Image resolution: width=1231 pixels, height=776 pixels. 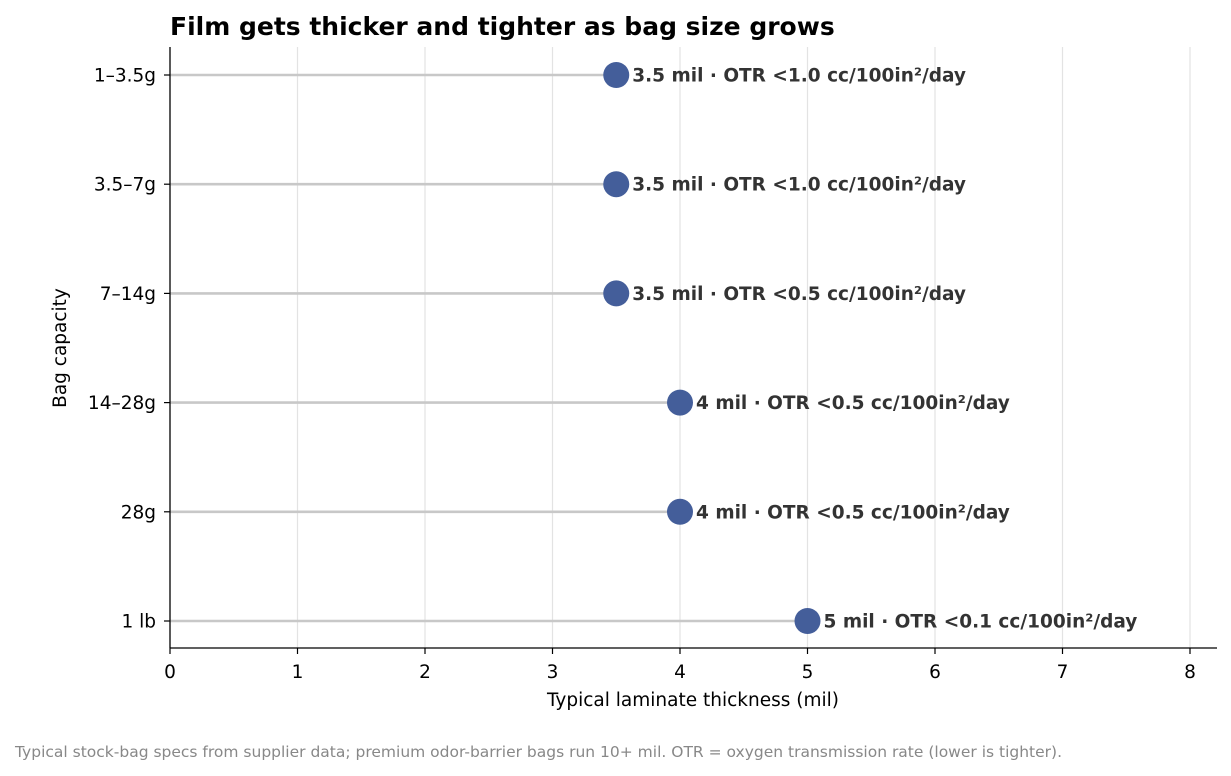 What do you see at coordinates (799, 294) in the screenshot?
I see `data-label-2: 3.5 mil · OTR <0.5 cc/100in²/day` at bounding box center [799, 294].